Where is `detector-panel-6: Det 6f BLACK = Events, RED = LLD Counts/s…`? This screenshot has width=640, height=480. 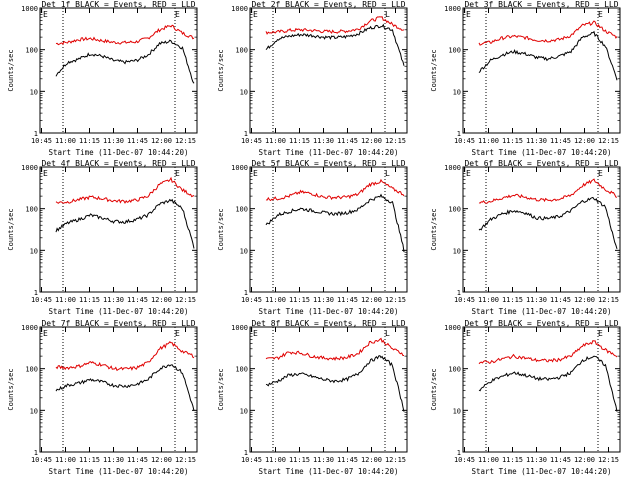
detector-panel-6: Det 6f BLACK = Events, RED = LLD Counts/s… is located at coordinates (525, 237).